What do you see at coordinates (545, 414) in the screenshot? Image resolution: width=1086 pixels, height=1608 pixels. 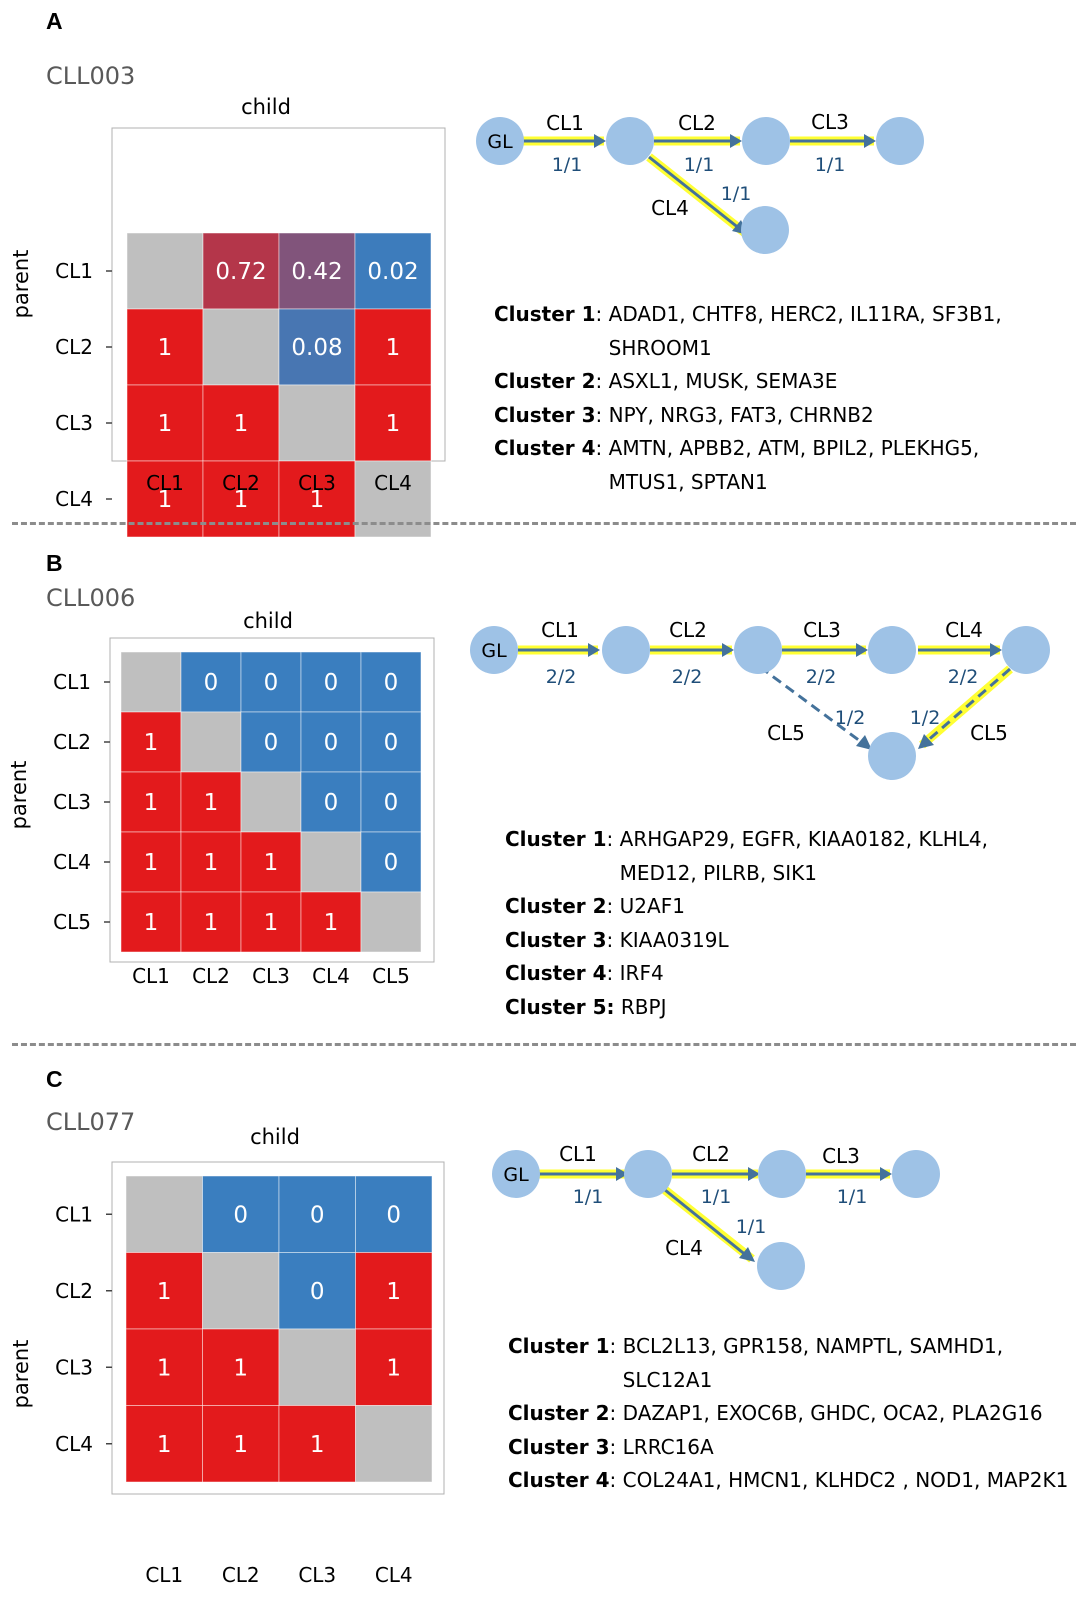 I see `cluster-name: Cluster 3` at bounding box center [545, 414].